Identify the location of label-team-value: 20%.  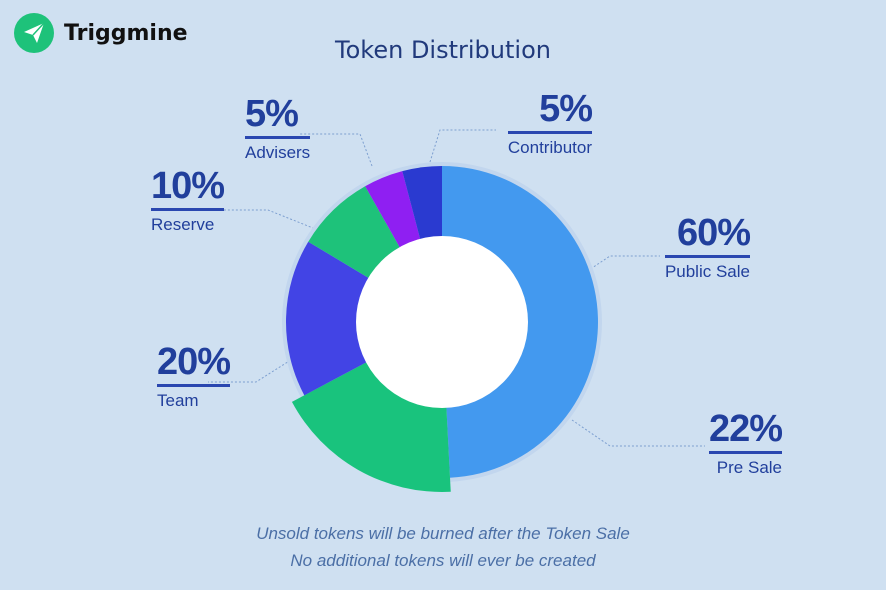
(194, 364).